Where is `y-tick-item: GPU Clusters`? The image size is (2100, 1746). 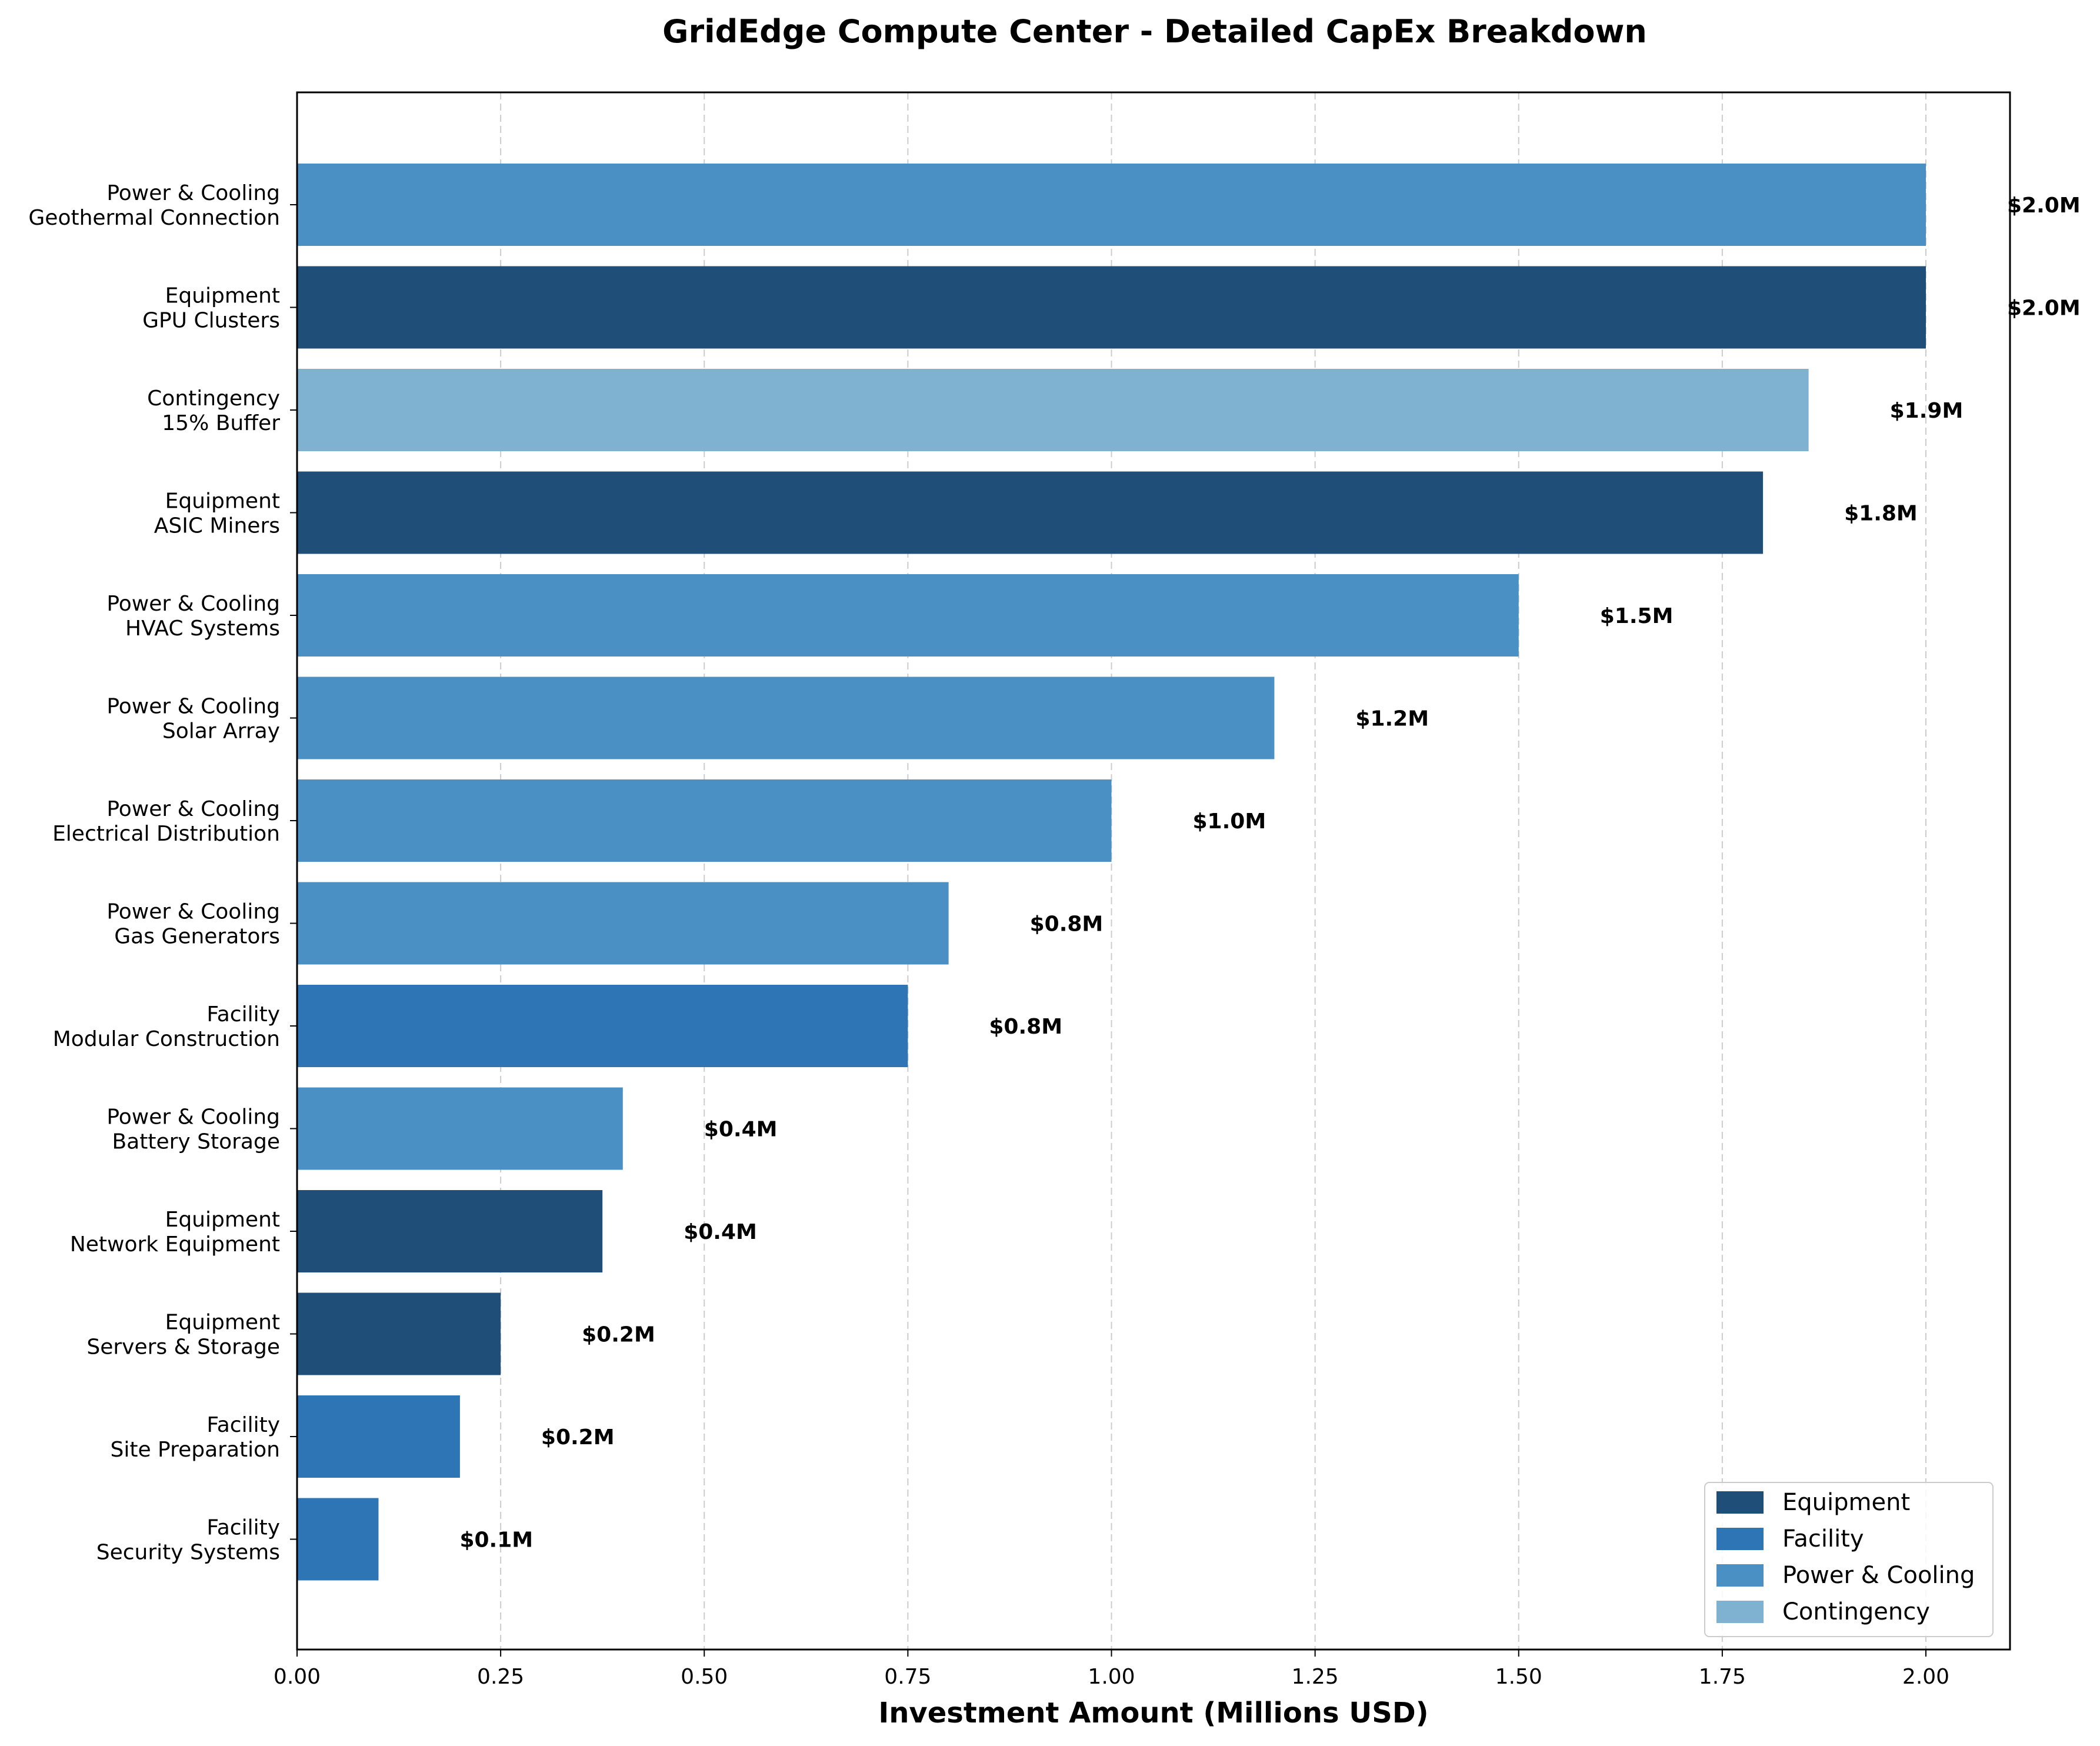
y-tick-item: GPU Clusters is located at coordinates (211, 321).